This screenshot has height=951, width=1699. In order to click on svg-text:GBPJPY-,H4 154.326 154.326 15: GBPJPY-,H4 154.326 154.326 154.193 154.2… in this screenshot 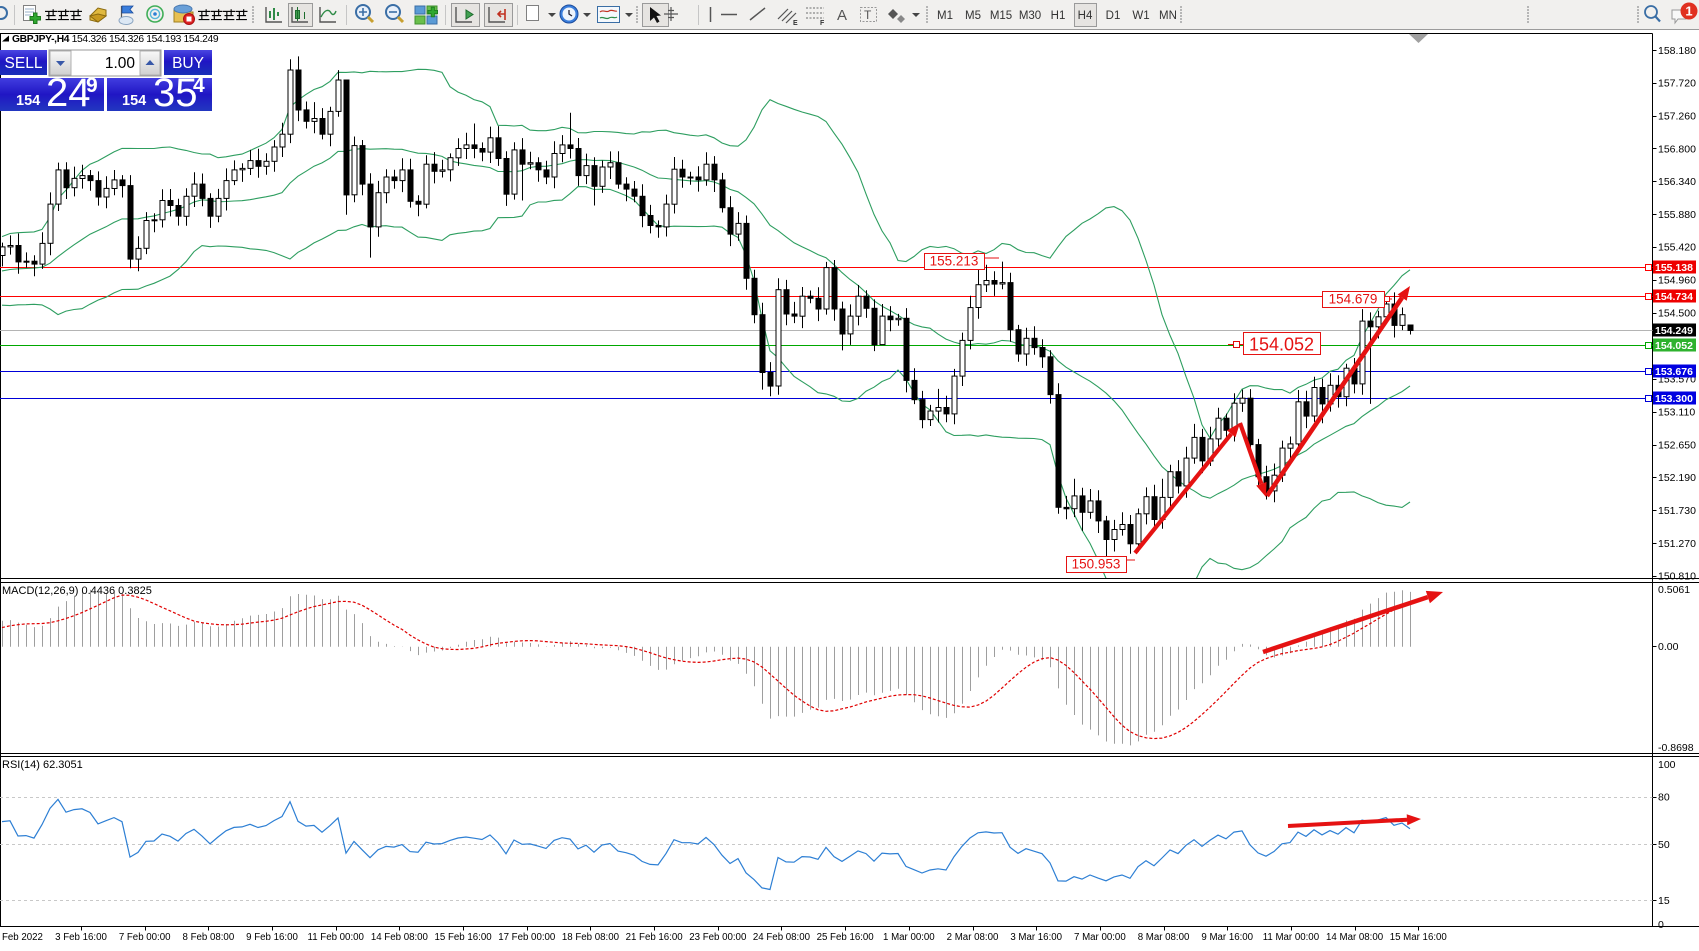, I will do `click(115, 39)`.